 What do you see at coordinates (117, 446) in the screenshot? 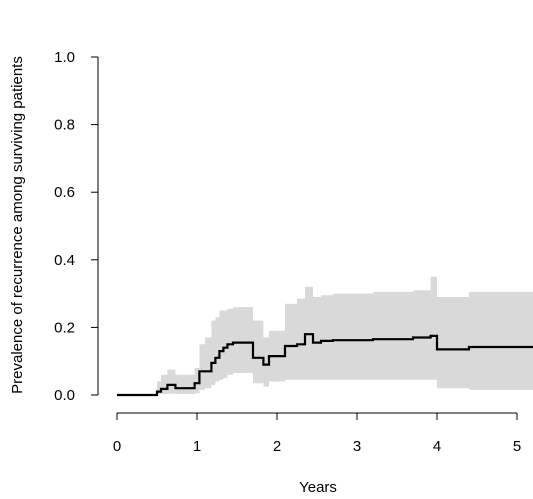
I see `x-tick-label: 0` at bounding box center [117, 446].